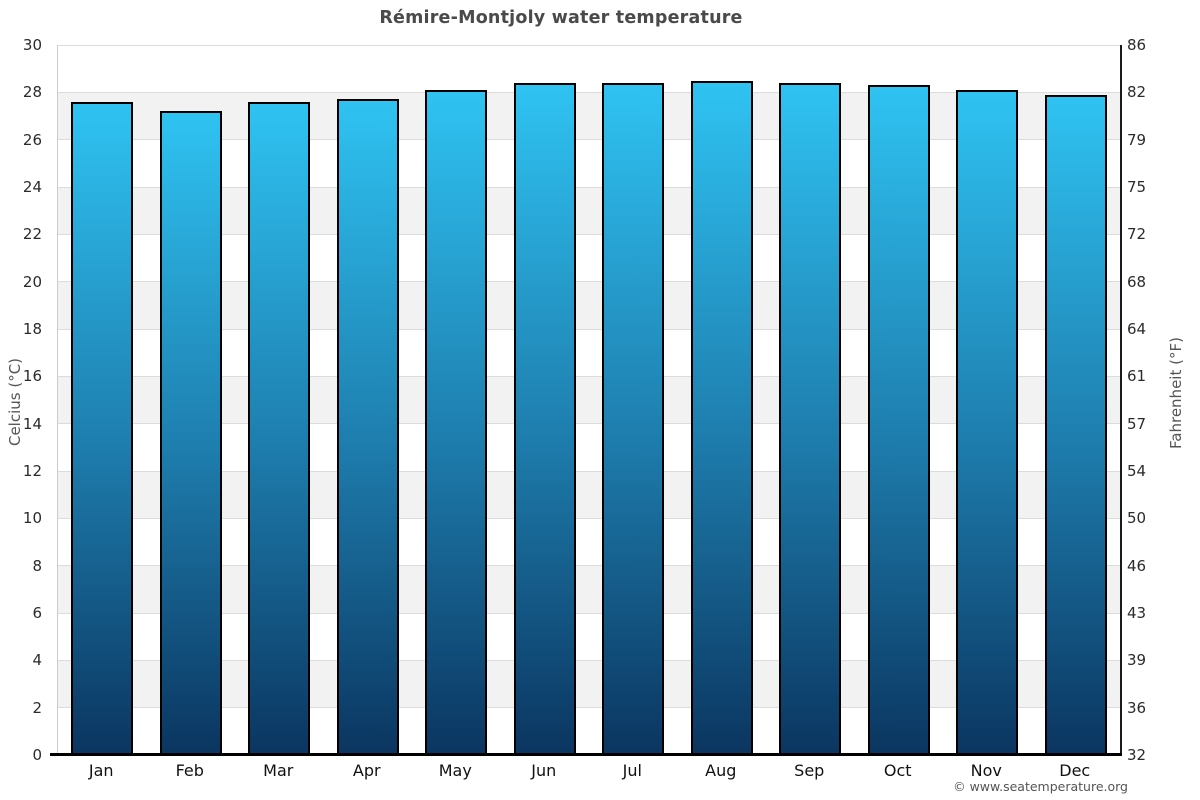 The image size is (1200, 800). What do you see at coordinates (810, 418) in the screenshot?
I see `bar-sep` at bounding box center [810, 418].